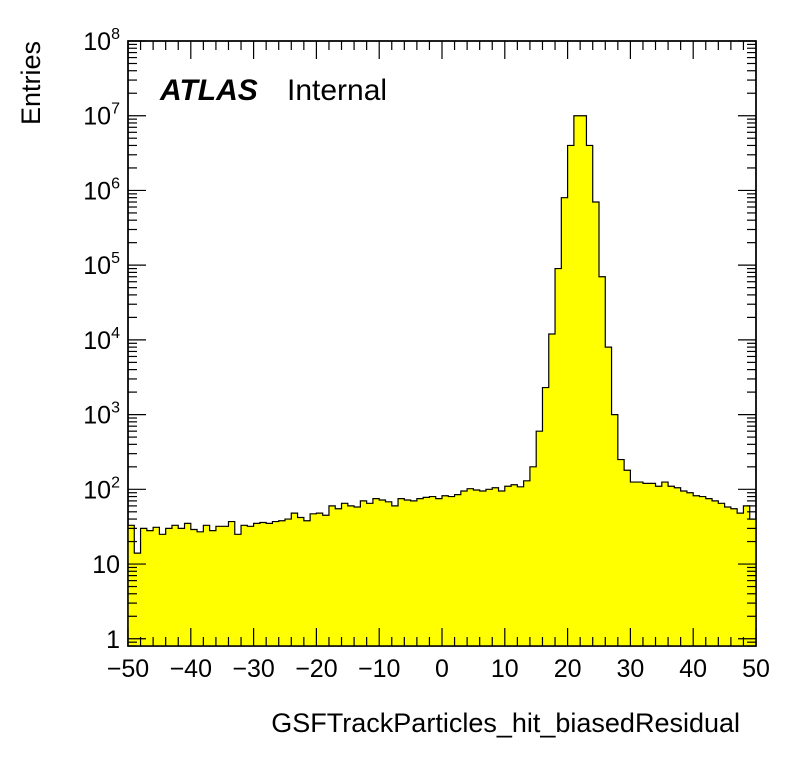  What do you see at coordinates (379, 669) in the screenshot?
I see `x-tick-label: −10` at bounding box center [379, 669].